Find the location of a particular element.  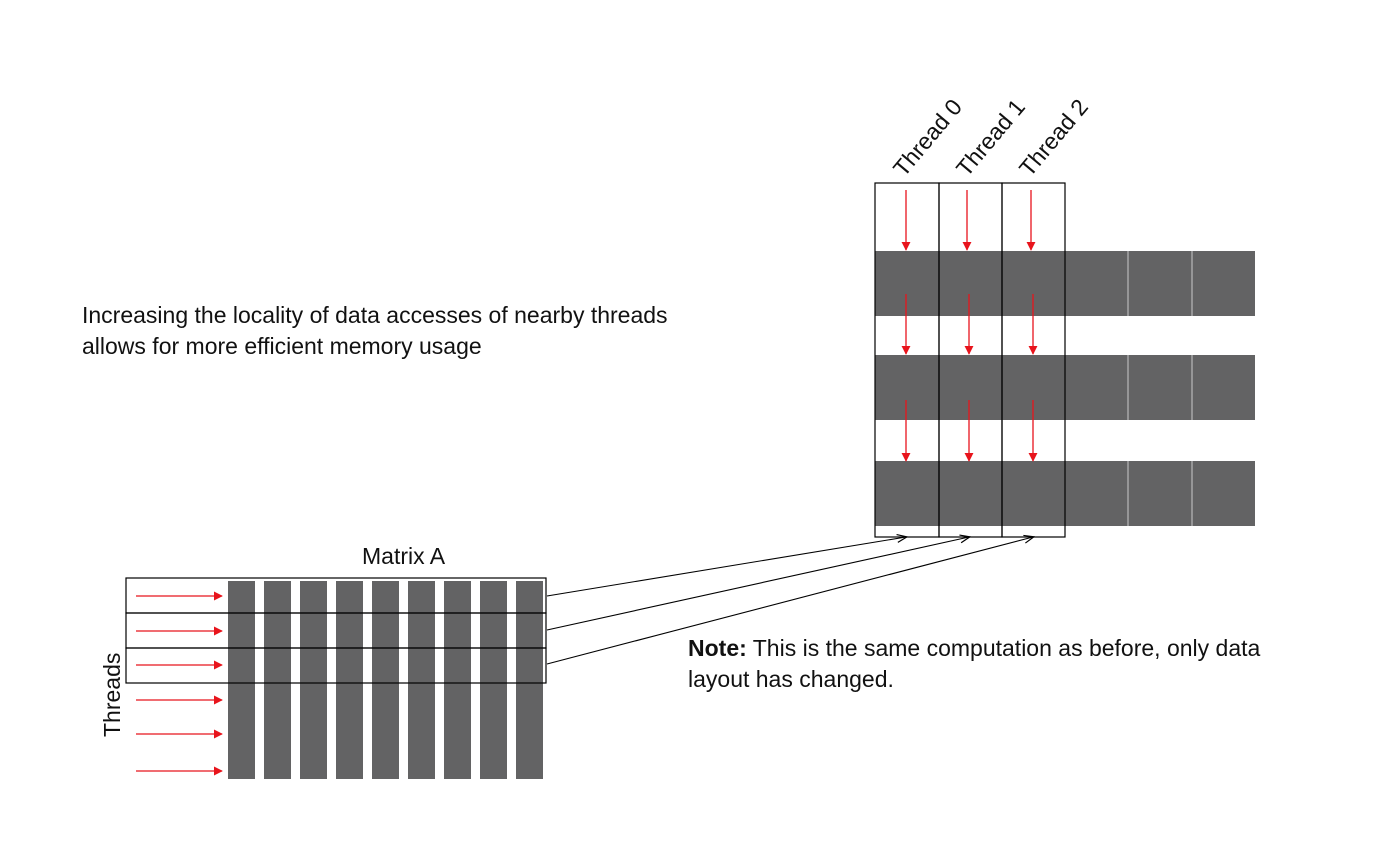

thread-column-label: Thread 2 is located at coordinates (1053, 137).